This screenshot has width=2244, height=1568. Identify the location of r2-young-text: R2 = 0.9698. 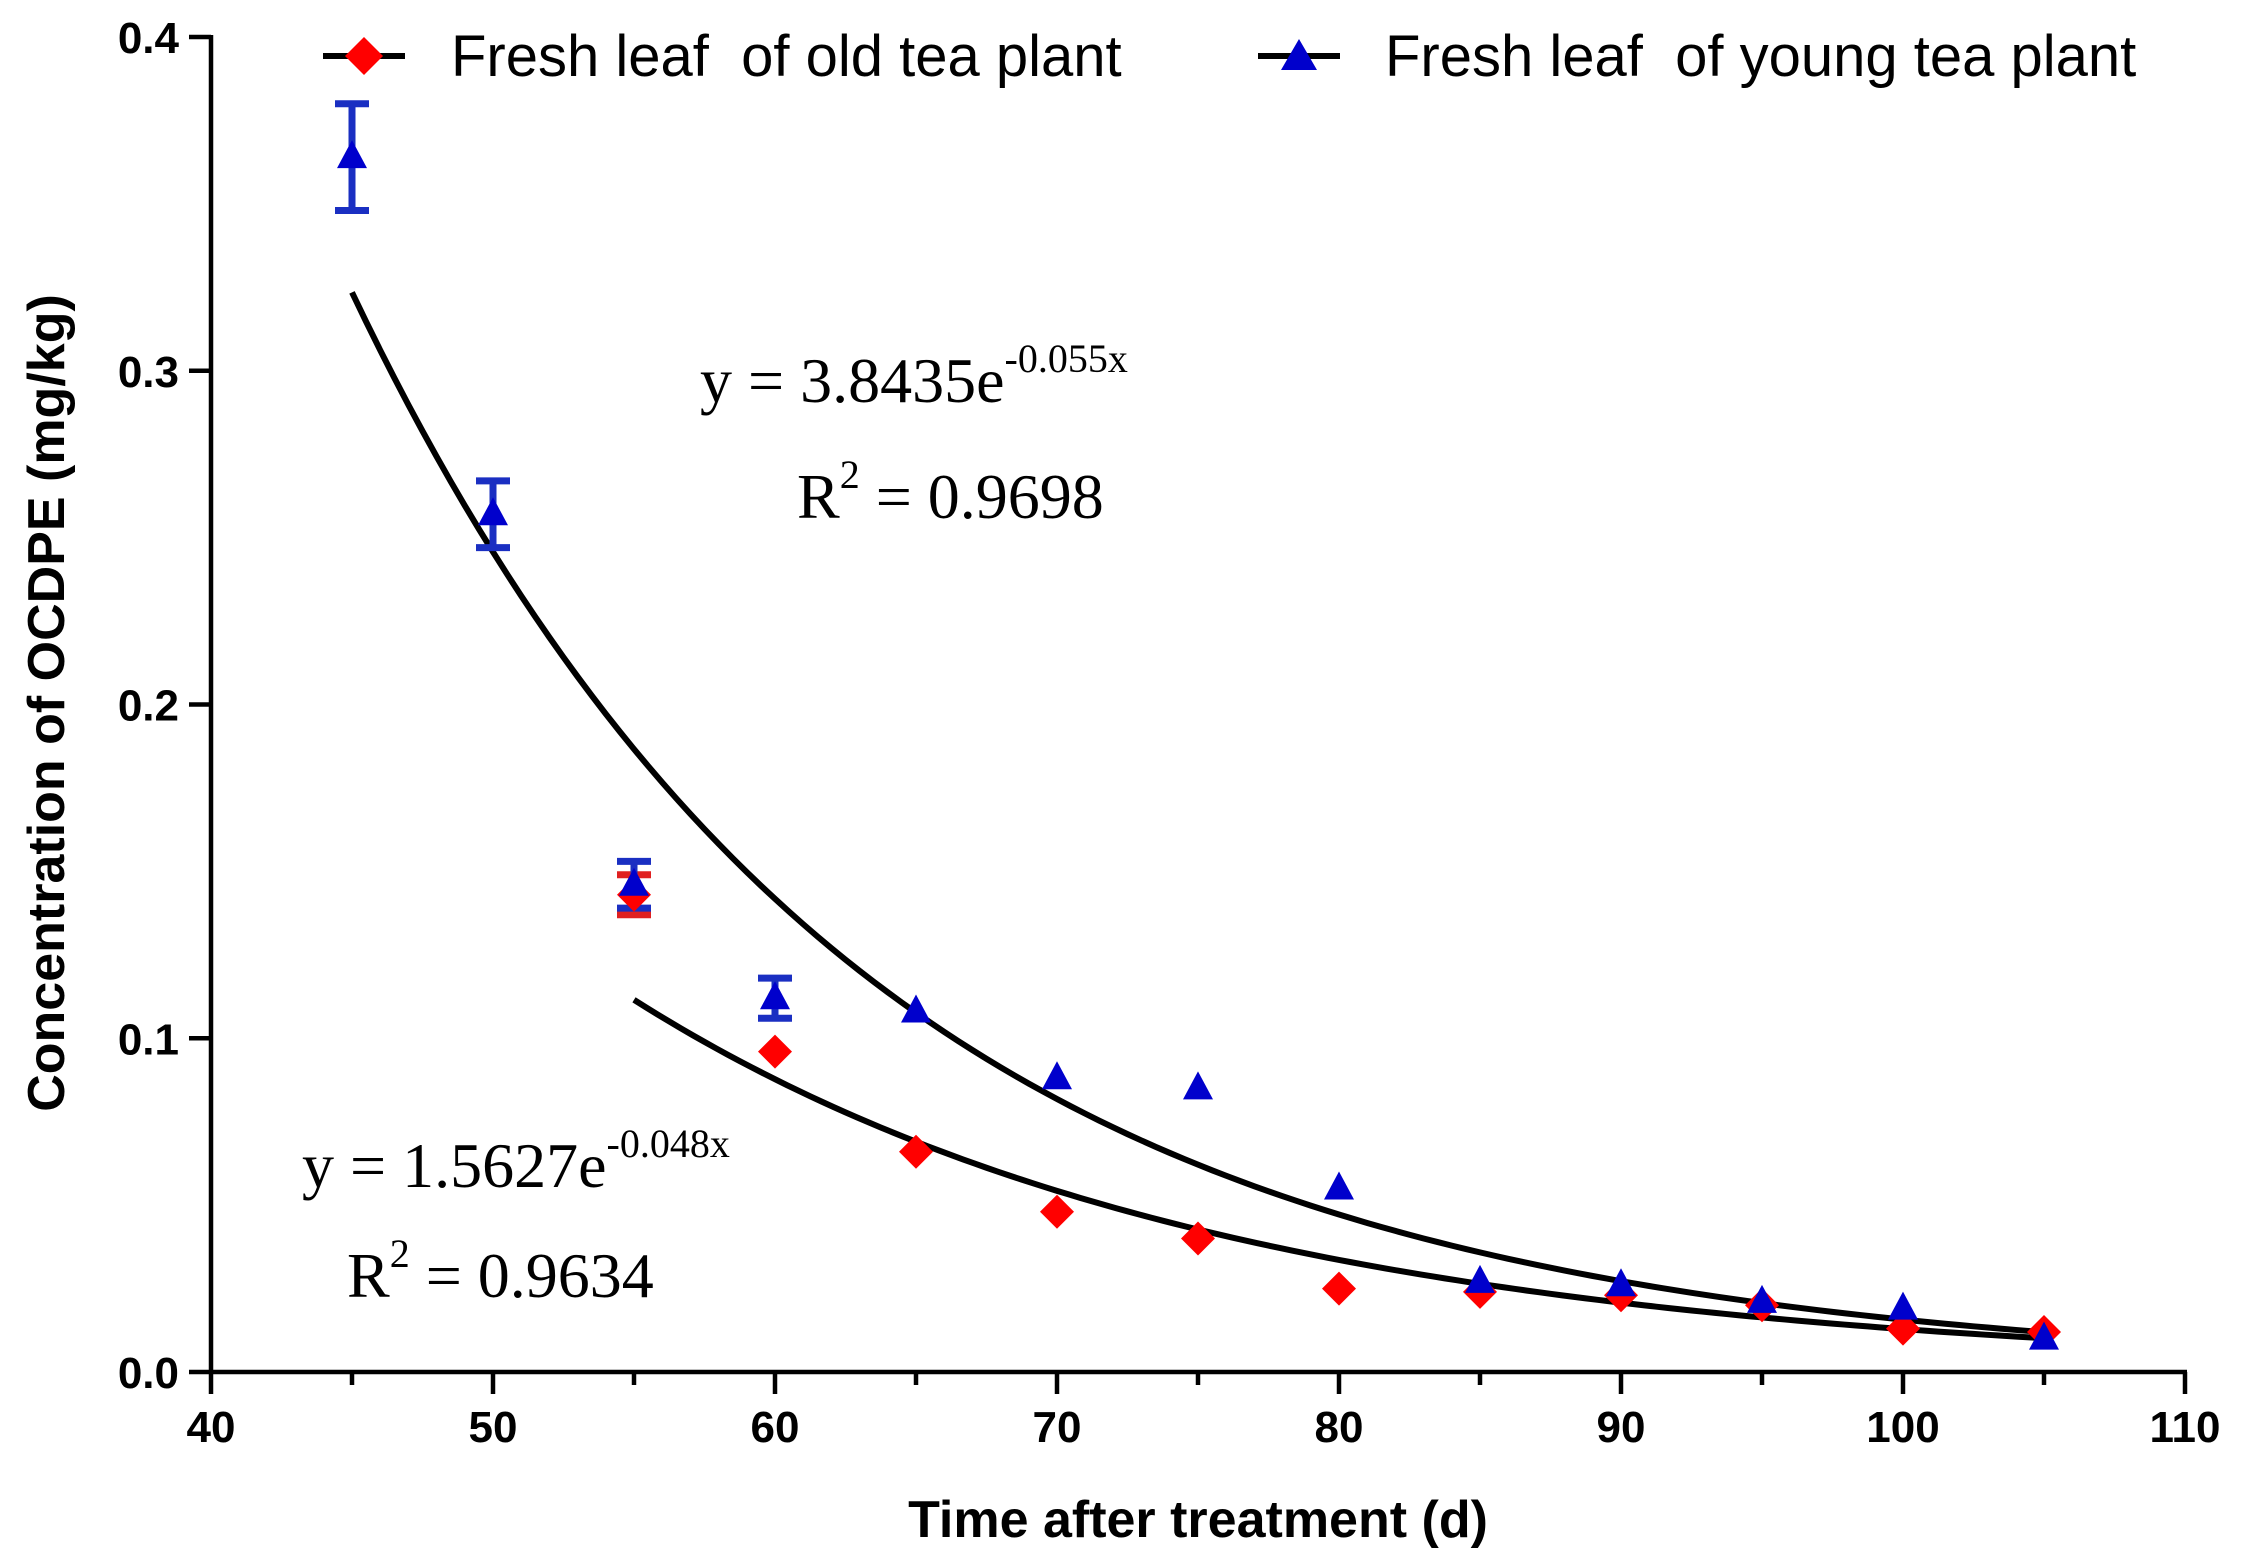
(950, 492).